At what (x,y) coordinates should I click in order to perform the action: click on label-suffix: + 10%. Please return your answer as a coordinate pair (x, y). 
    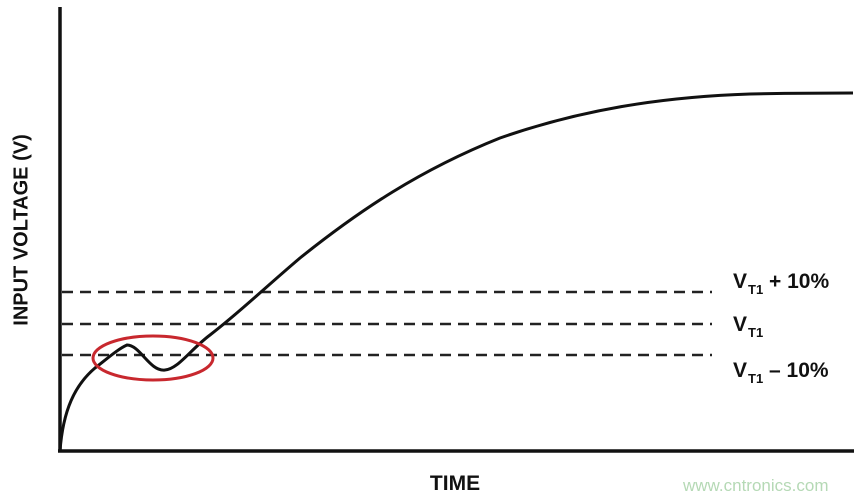
    Looking at the image, I should click on (796, 281).